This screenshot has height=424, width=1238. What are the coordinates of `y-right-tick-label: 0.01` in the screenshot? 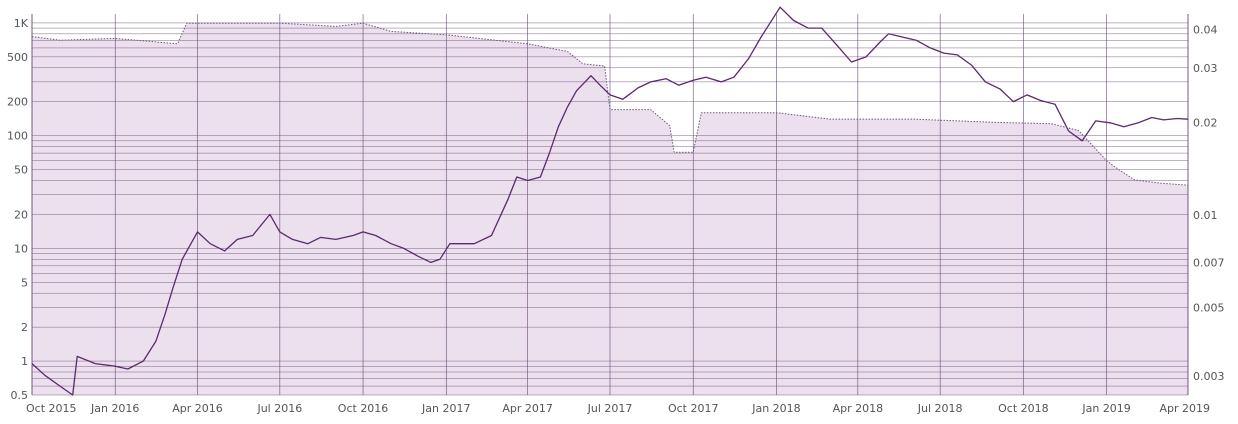 It's located at (1205, 215).